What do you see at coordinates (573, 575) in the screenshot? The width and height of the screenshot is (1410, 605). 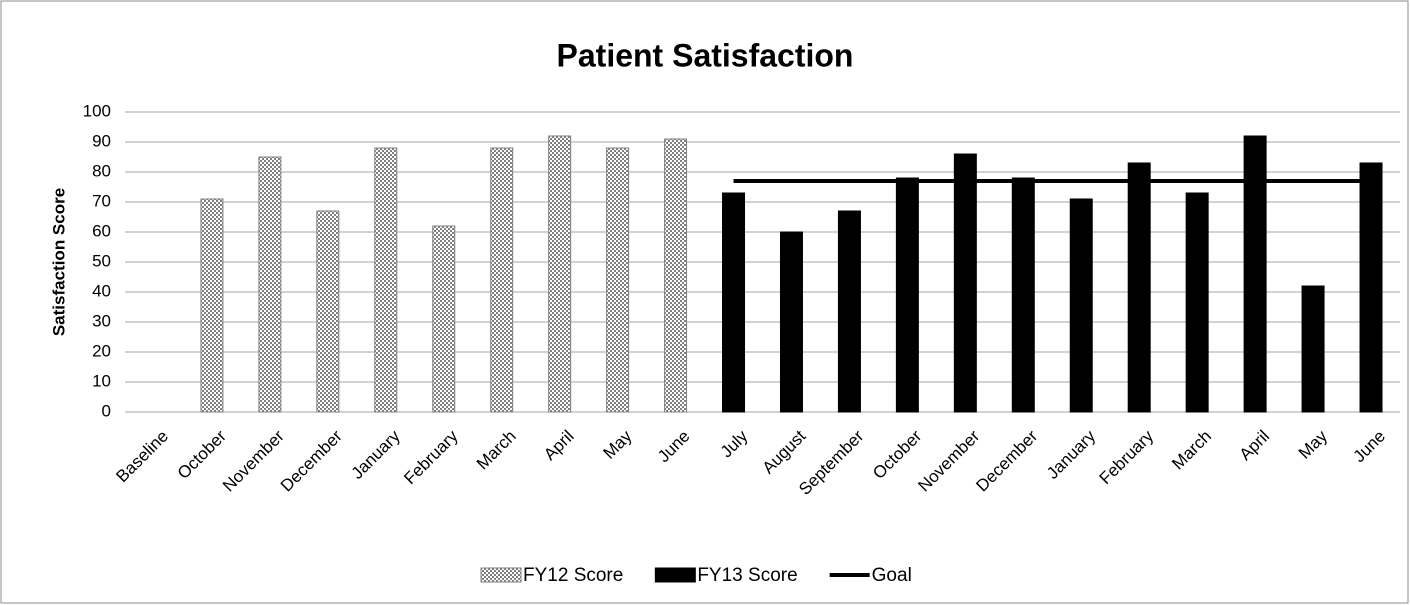 I see `legend-label: FY12 Score` at bounding box center [573, 575].